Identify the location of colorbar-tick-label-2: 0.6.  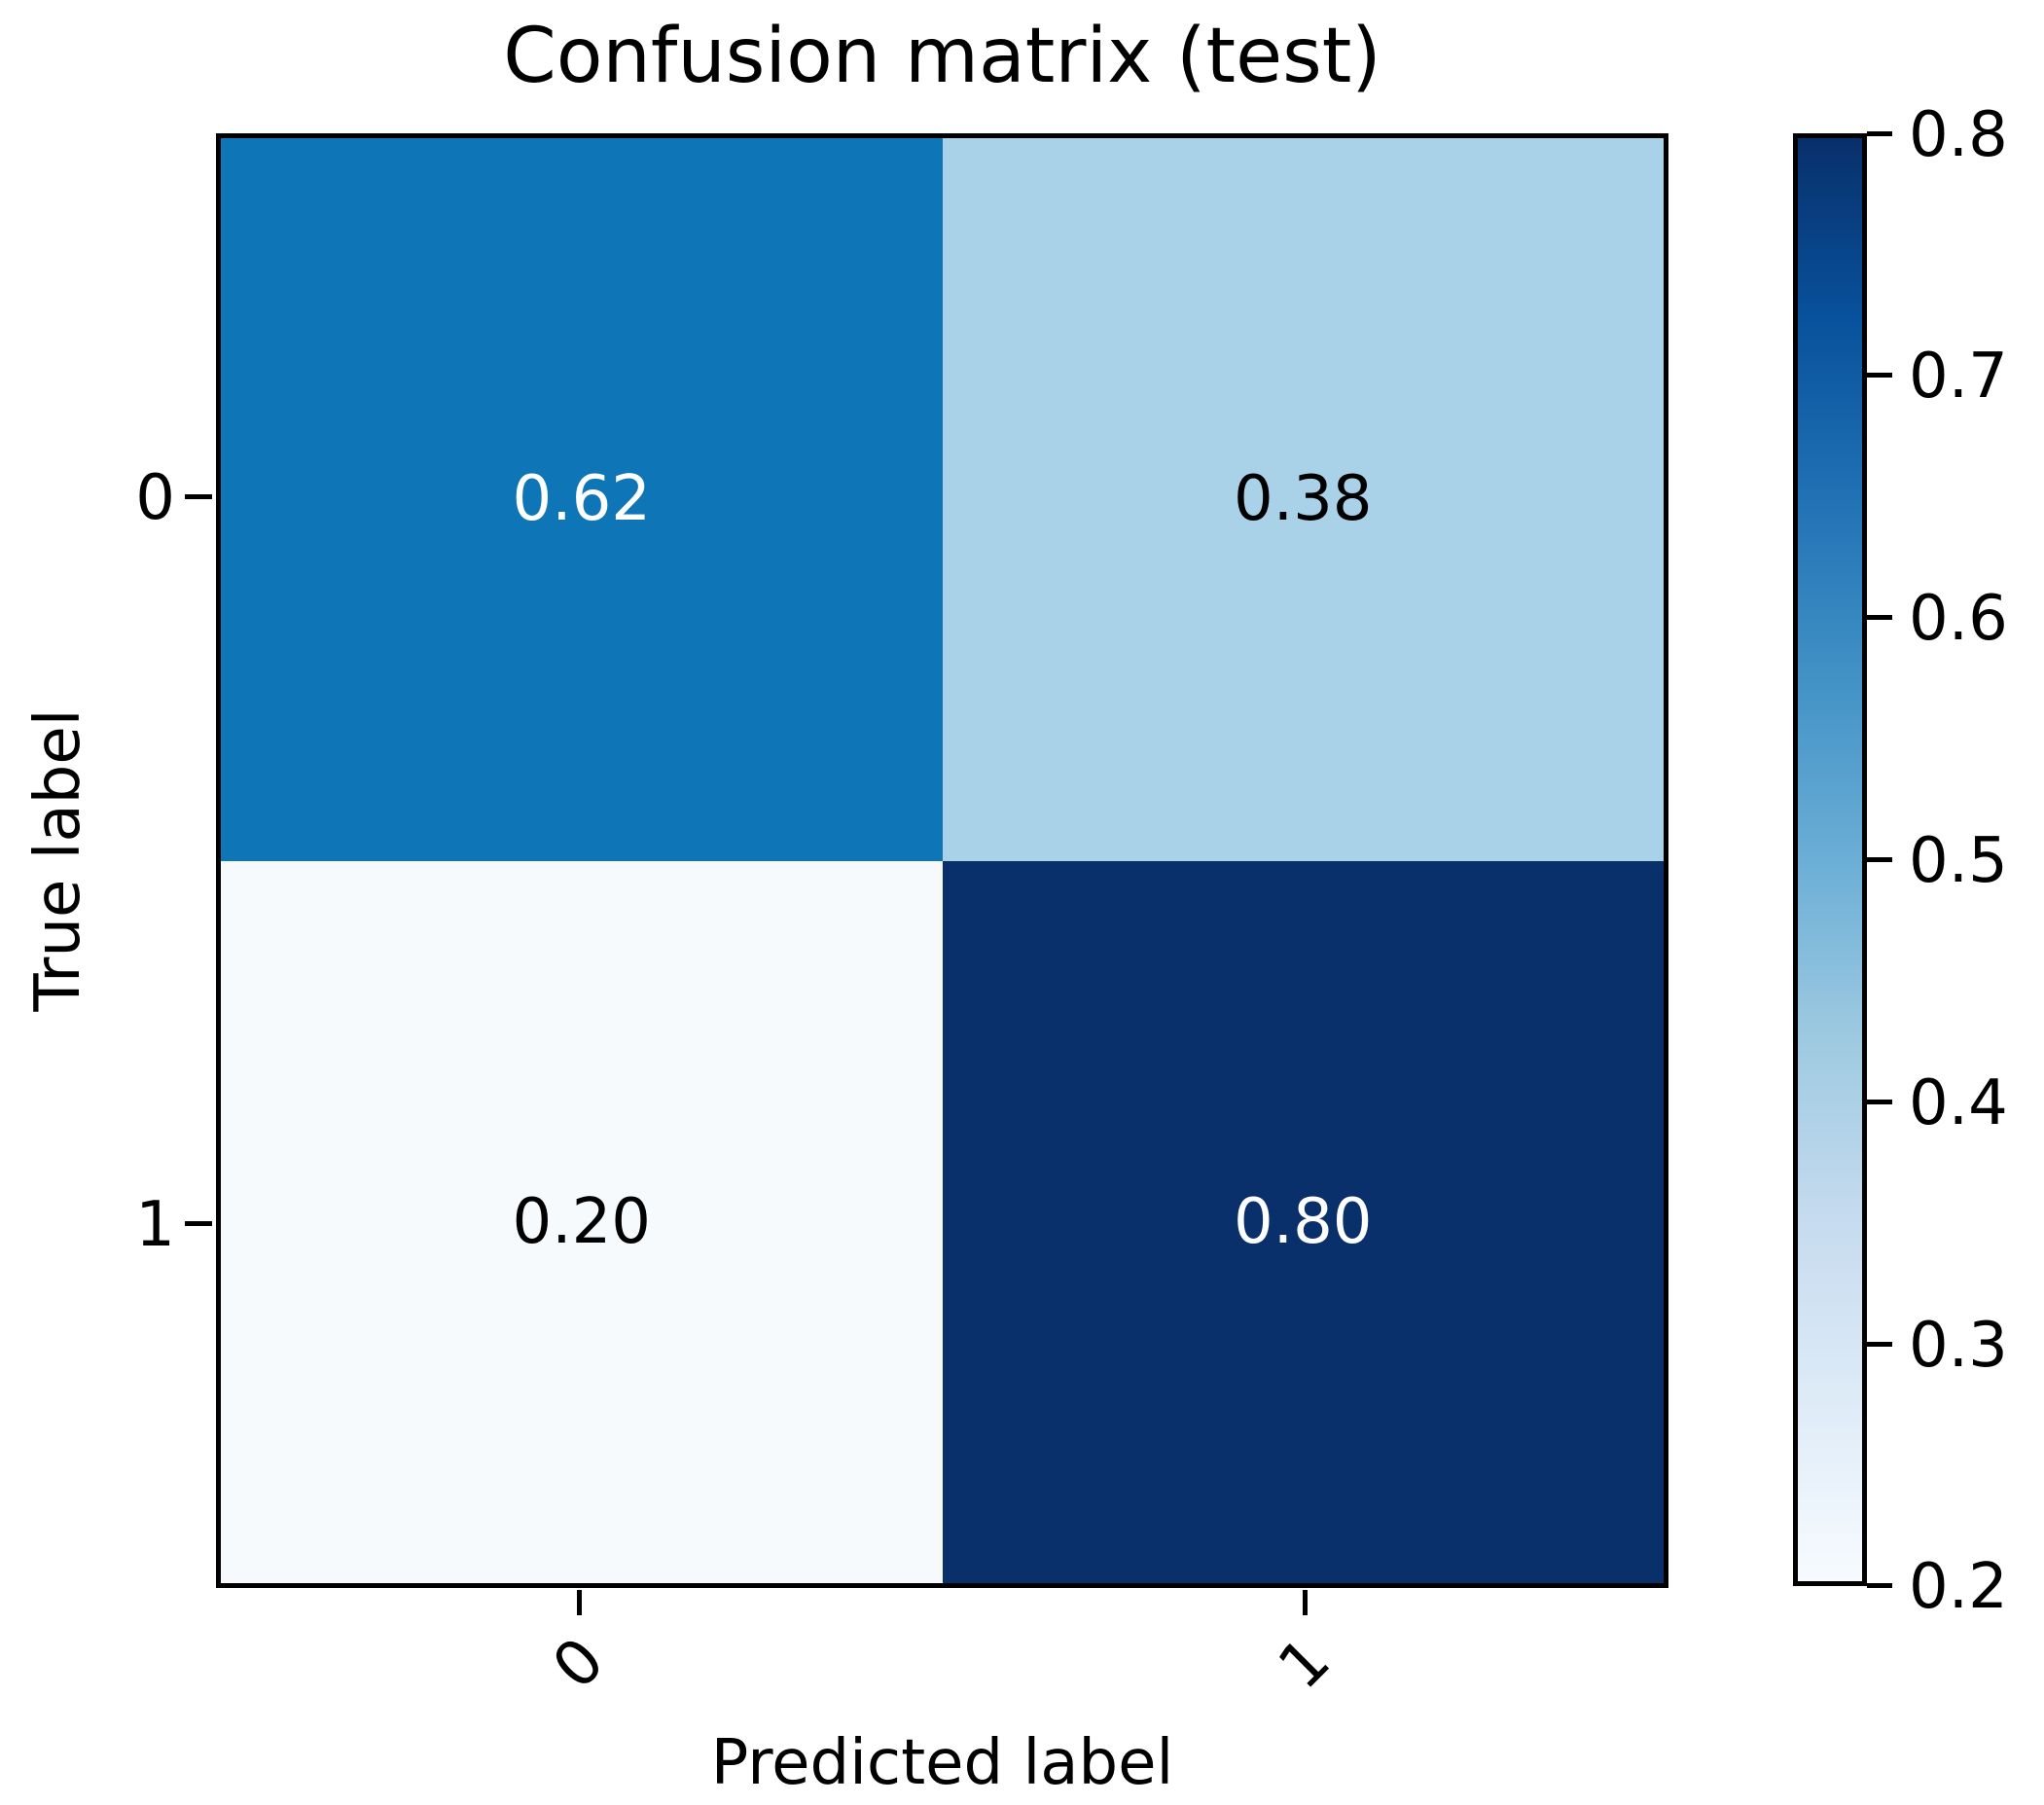
(1958, 619).